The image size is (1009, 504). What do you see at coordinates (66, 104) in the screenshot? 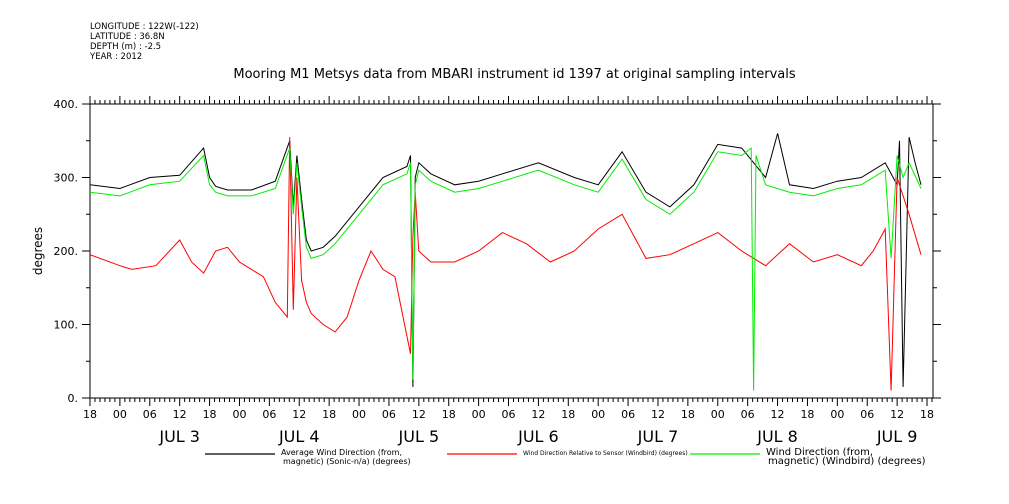
I see `y-tick-label: 400.` at bounding box center [66, 104].